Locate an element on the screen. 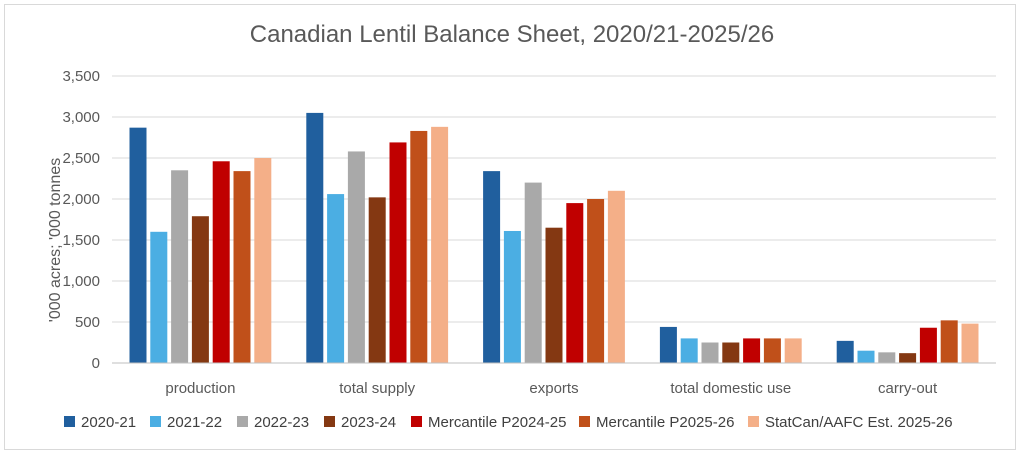 The height and width of the screenshot is (456, 1024). legend-label: 2020-21 is located at coordinates (108, 422).